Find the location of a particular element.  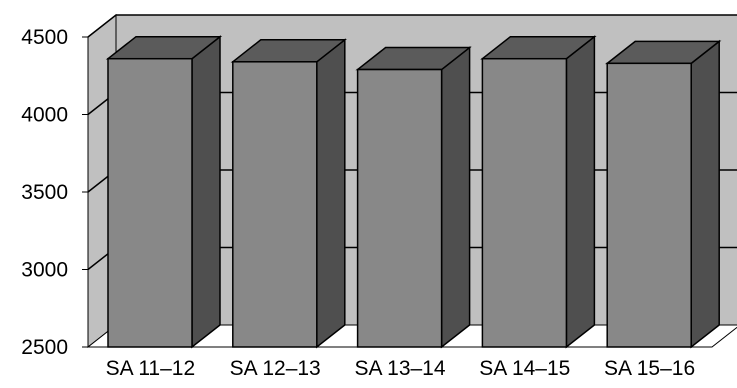

y-axis-ticks: 2500 3000 3500 4000 4500 is located at coordinates (54, 192).